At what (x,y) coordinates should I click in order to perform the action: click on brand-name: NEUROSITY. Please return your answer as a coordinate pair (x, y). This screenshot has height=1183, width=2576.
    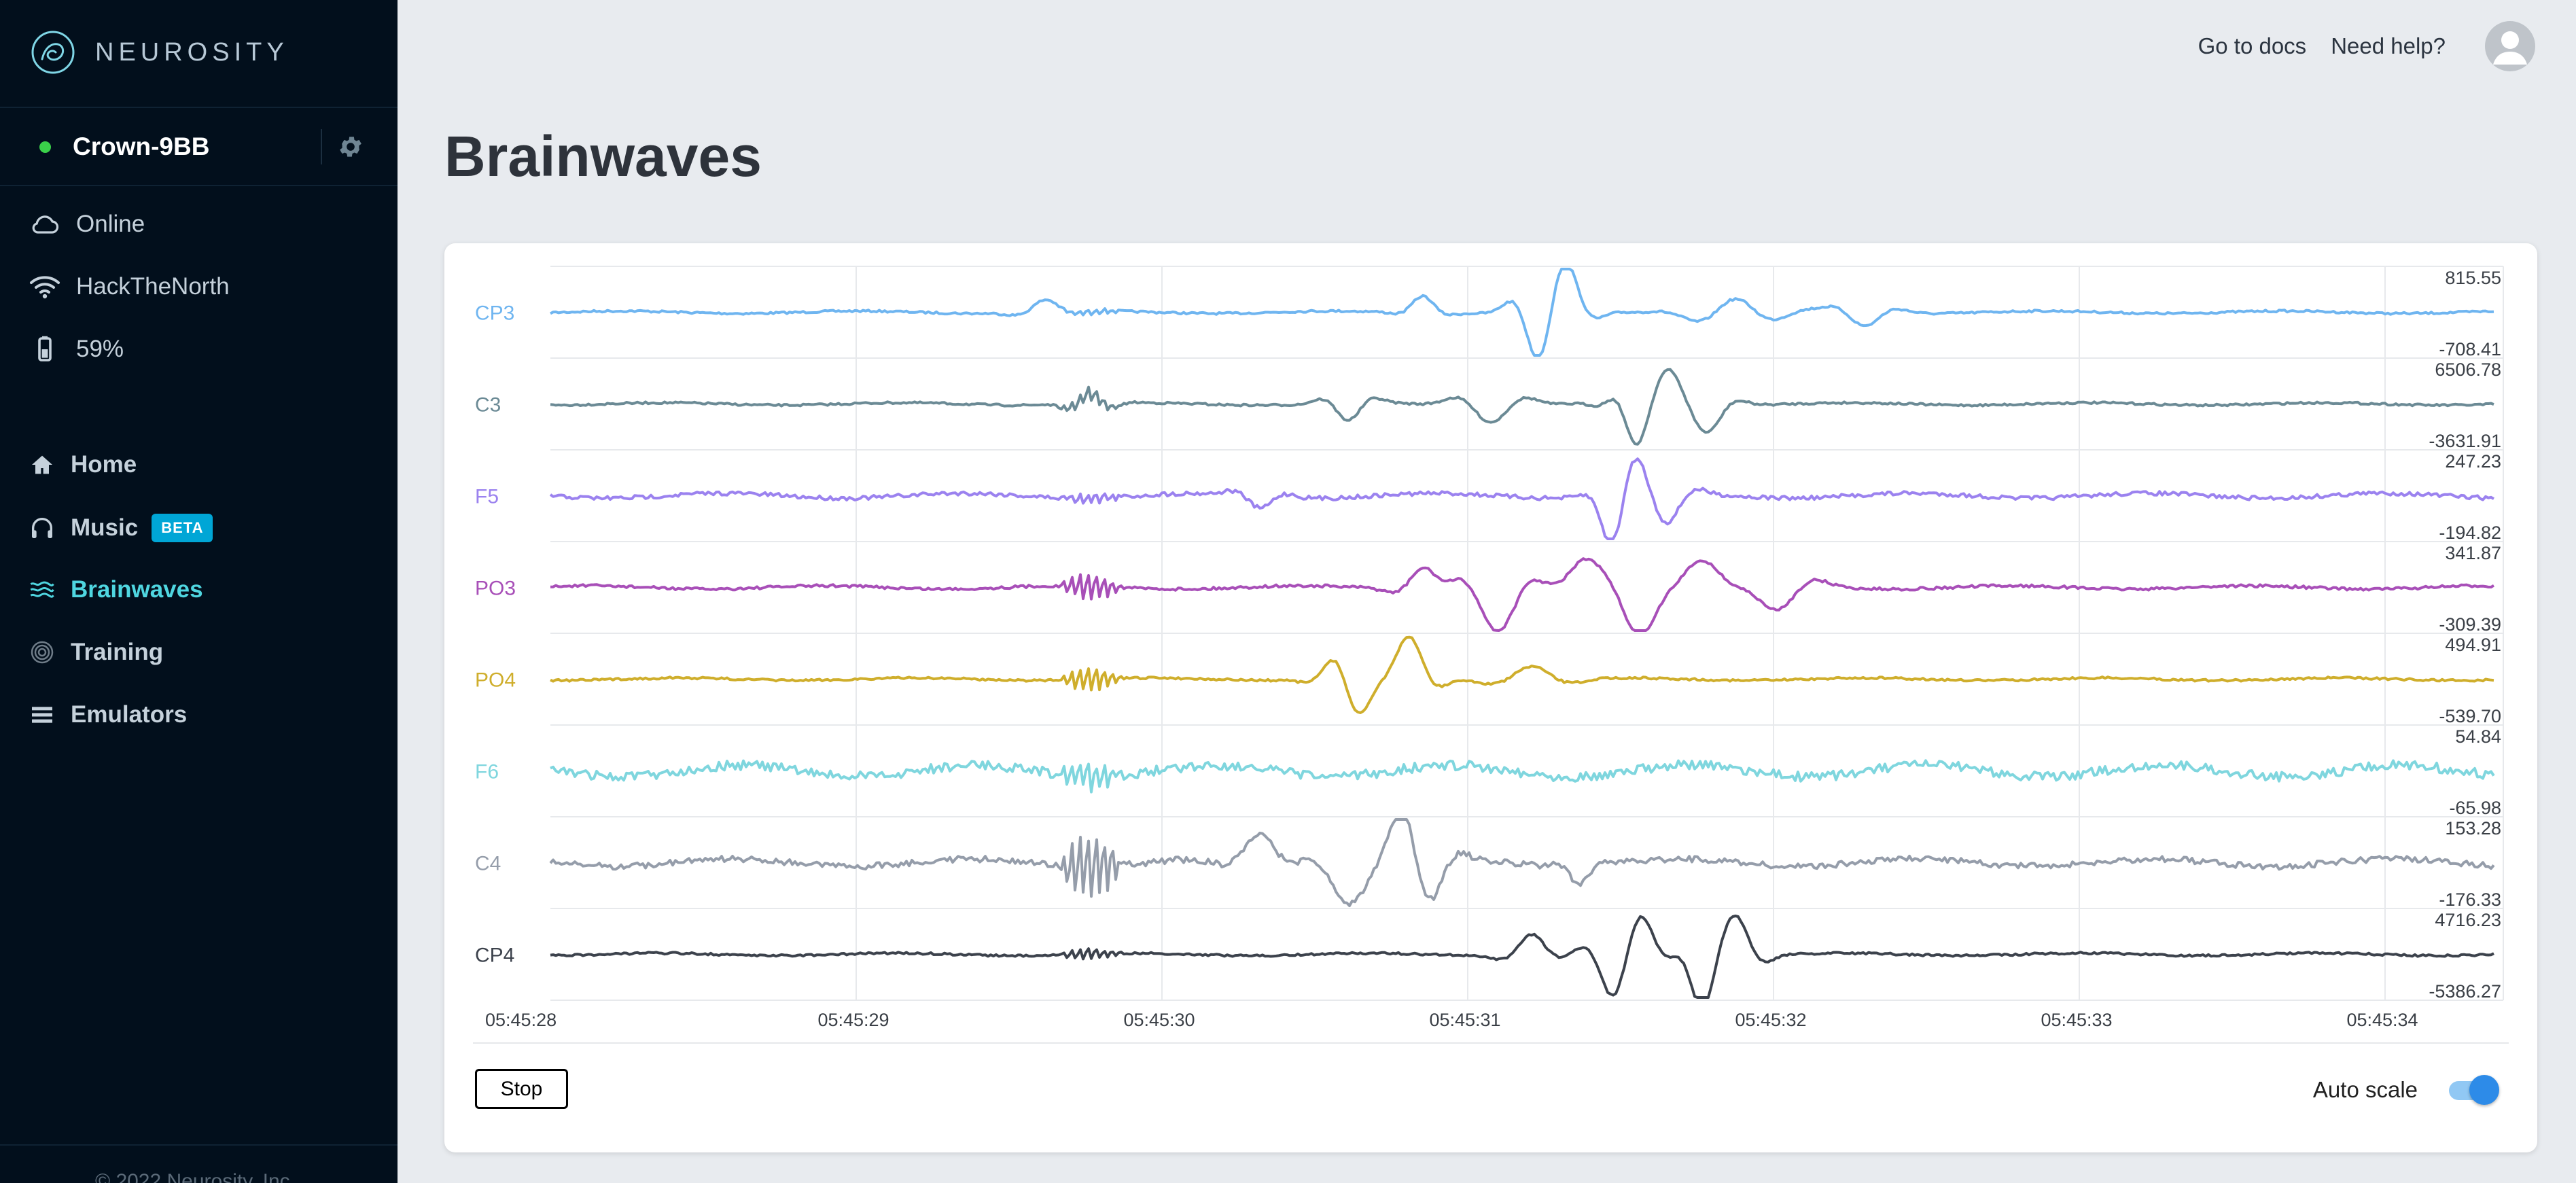
    Looking at the image, I should click on (192, 52).